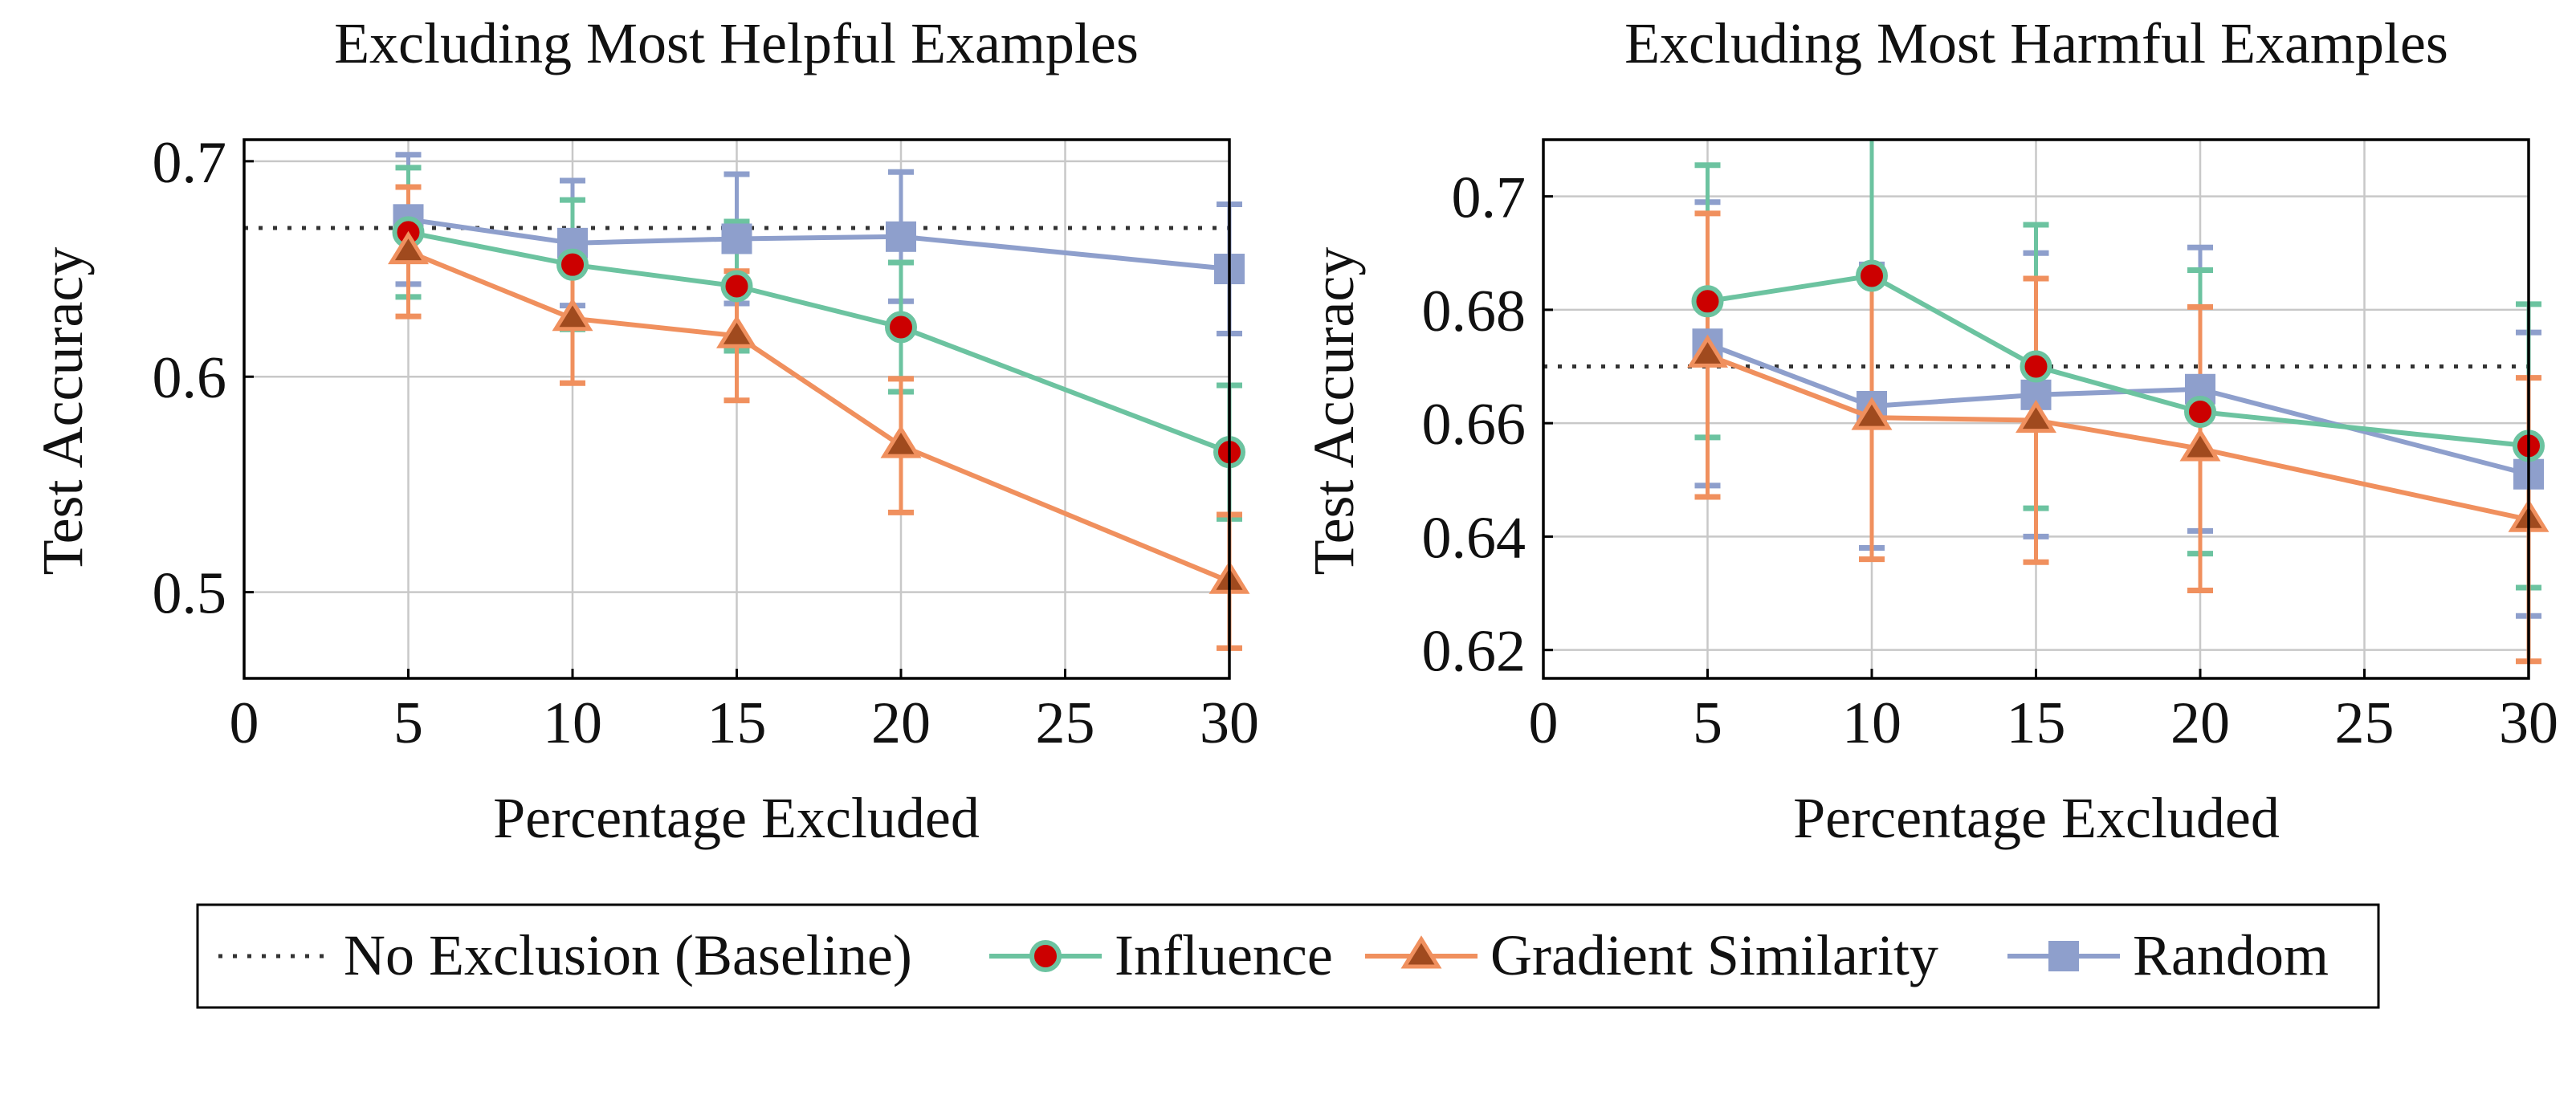 This screenshot has height=1095, width=2576. What do you see at coordinates (736, 43) in the screenshot?
I see `chart-title-helpful: Excluding Most Helpful Examples` at bounding box center [736, 43].